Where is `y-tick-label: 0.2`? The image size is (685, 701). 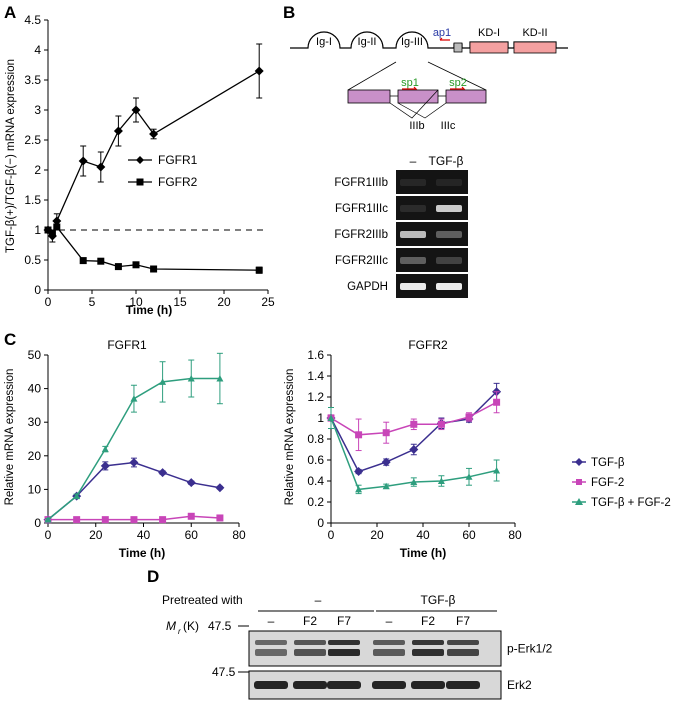
y-tick-label: 0.2 is located at coordinates (315, 502).